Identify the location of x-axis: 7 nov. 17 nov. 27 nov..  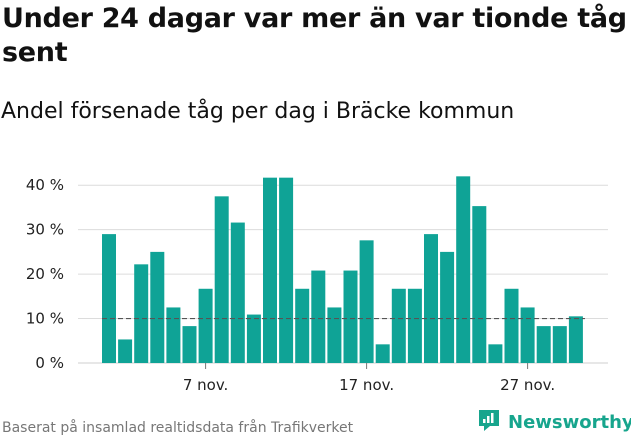
(369, 378).